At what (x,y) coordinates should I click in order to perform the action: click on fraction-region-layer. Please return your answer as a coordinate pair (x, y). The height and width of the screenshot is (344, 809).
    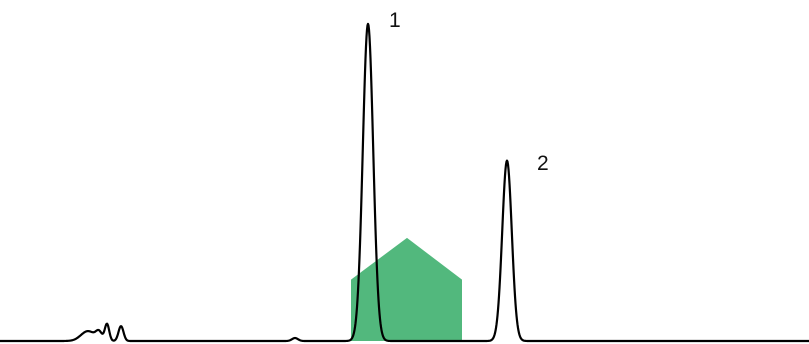
    Looking at the image, I should click on (406, 289).